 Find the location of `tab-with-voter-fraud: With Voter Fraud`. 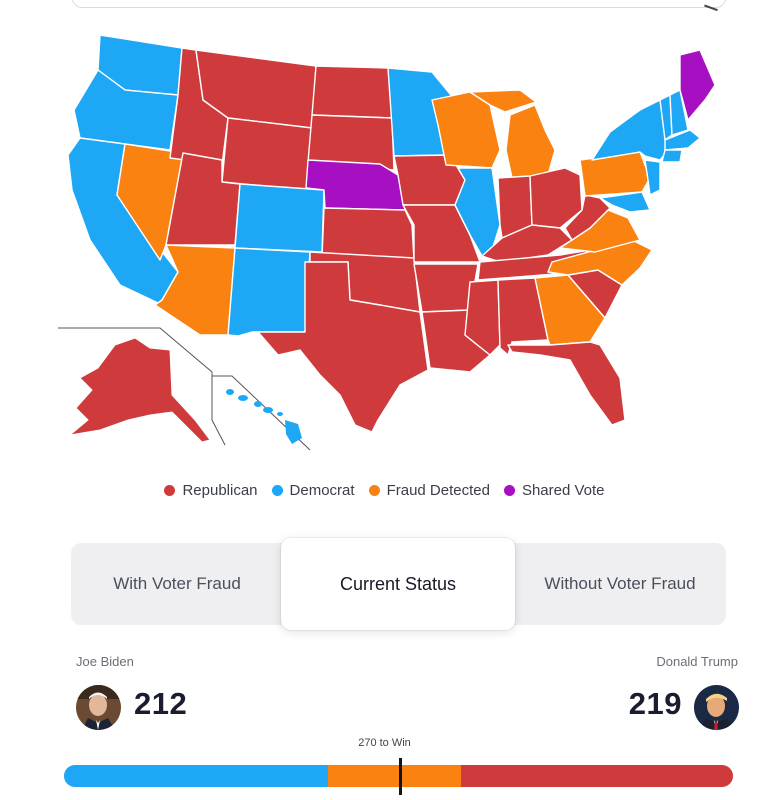

tab-with-voter-fraud: With Voter Fraud is located at coordinates (177, 583).